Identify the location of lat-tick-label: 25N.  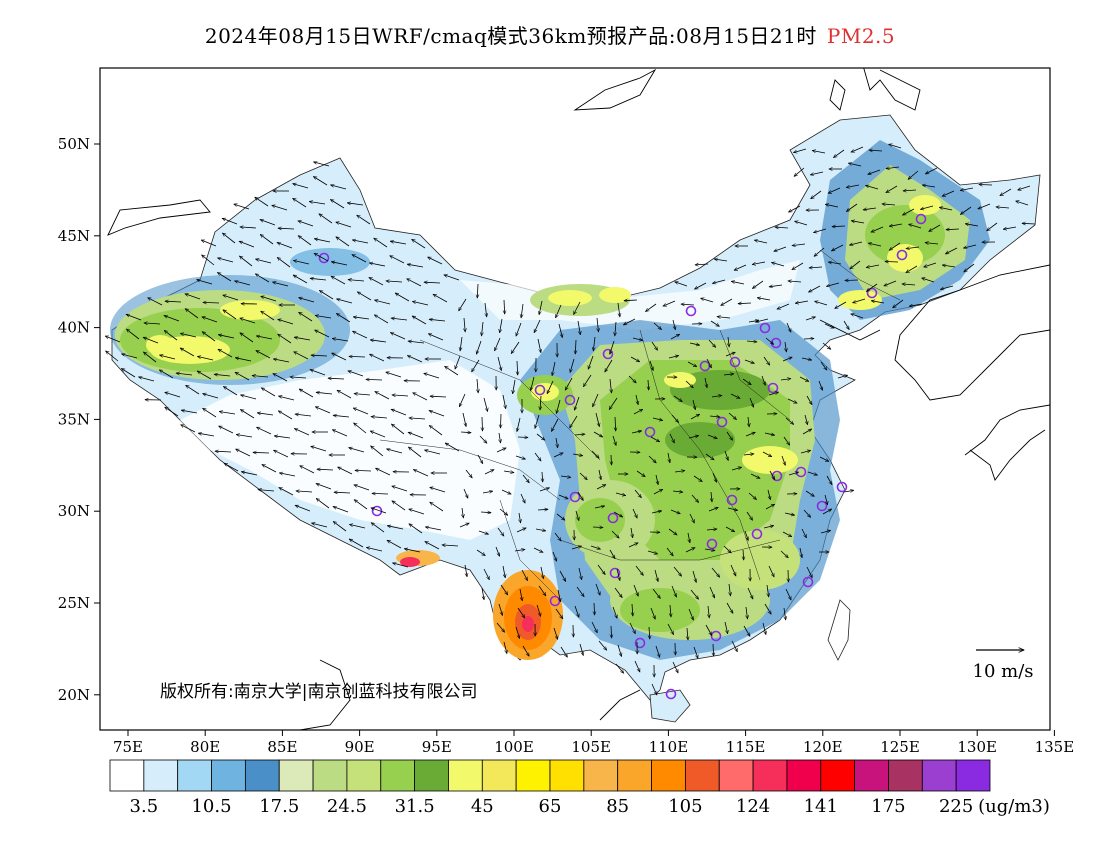
(74, 603).